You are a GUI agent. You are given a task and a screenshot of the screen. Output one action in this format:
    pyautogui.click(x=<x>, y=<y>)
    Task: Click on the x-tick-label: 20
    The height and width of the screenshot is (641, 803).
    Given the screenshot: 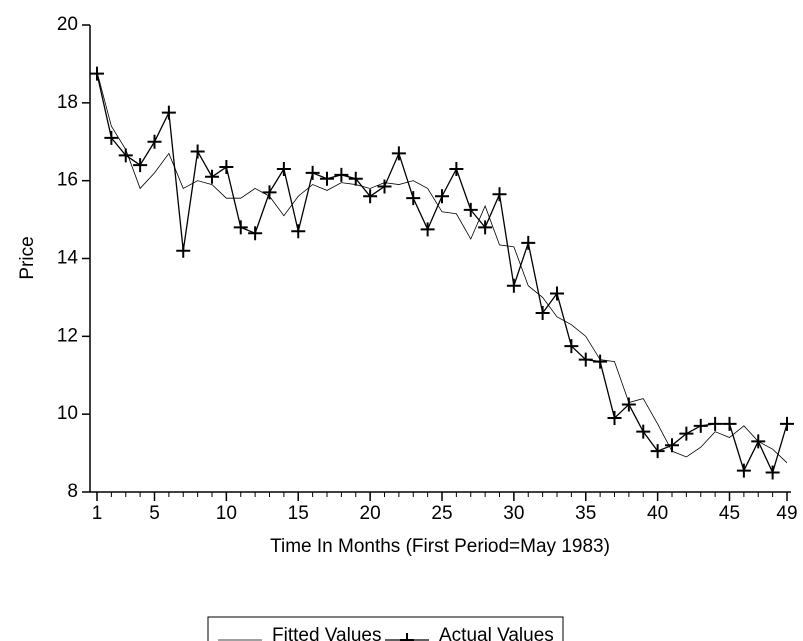 What is the action you would take?
    pyautogui.click(x=370, y=513)
    